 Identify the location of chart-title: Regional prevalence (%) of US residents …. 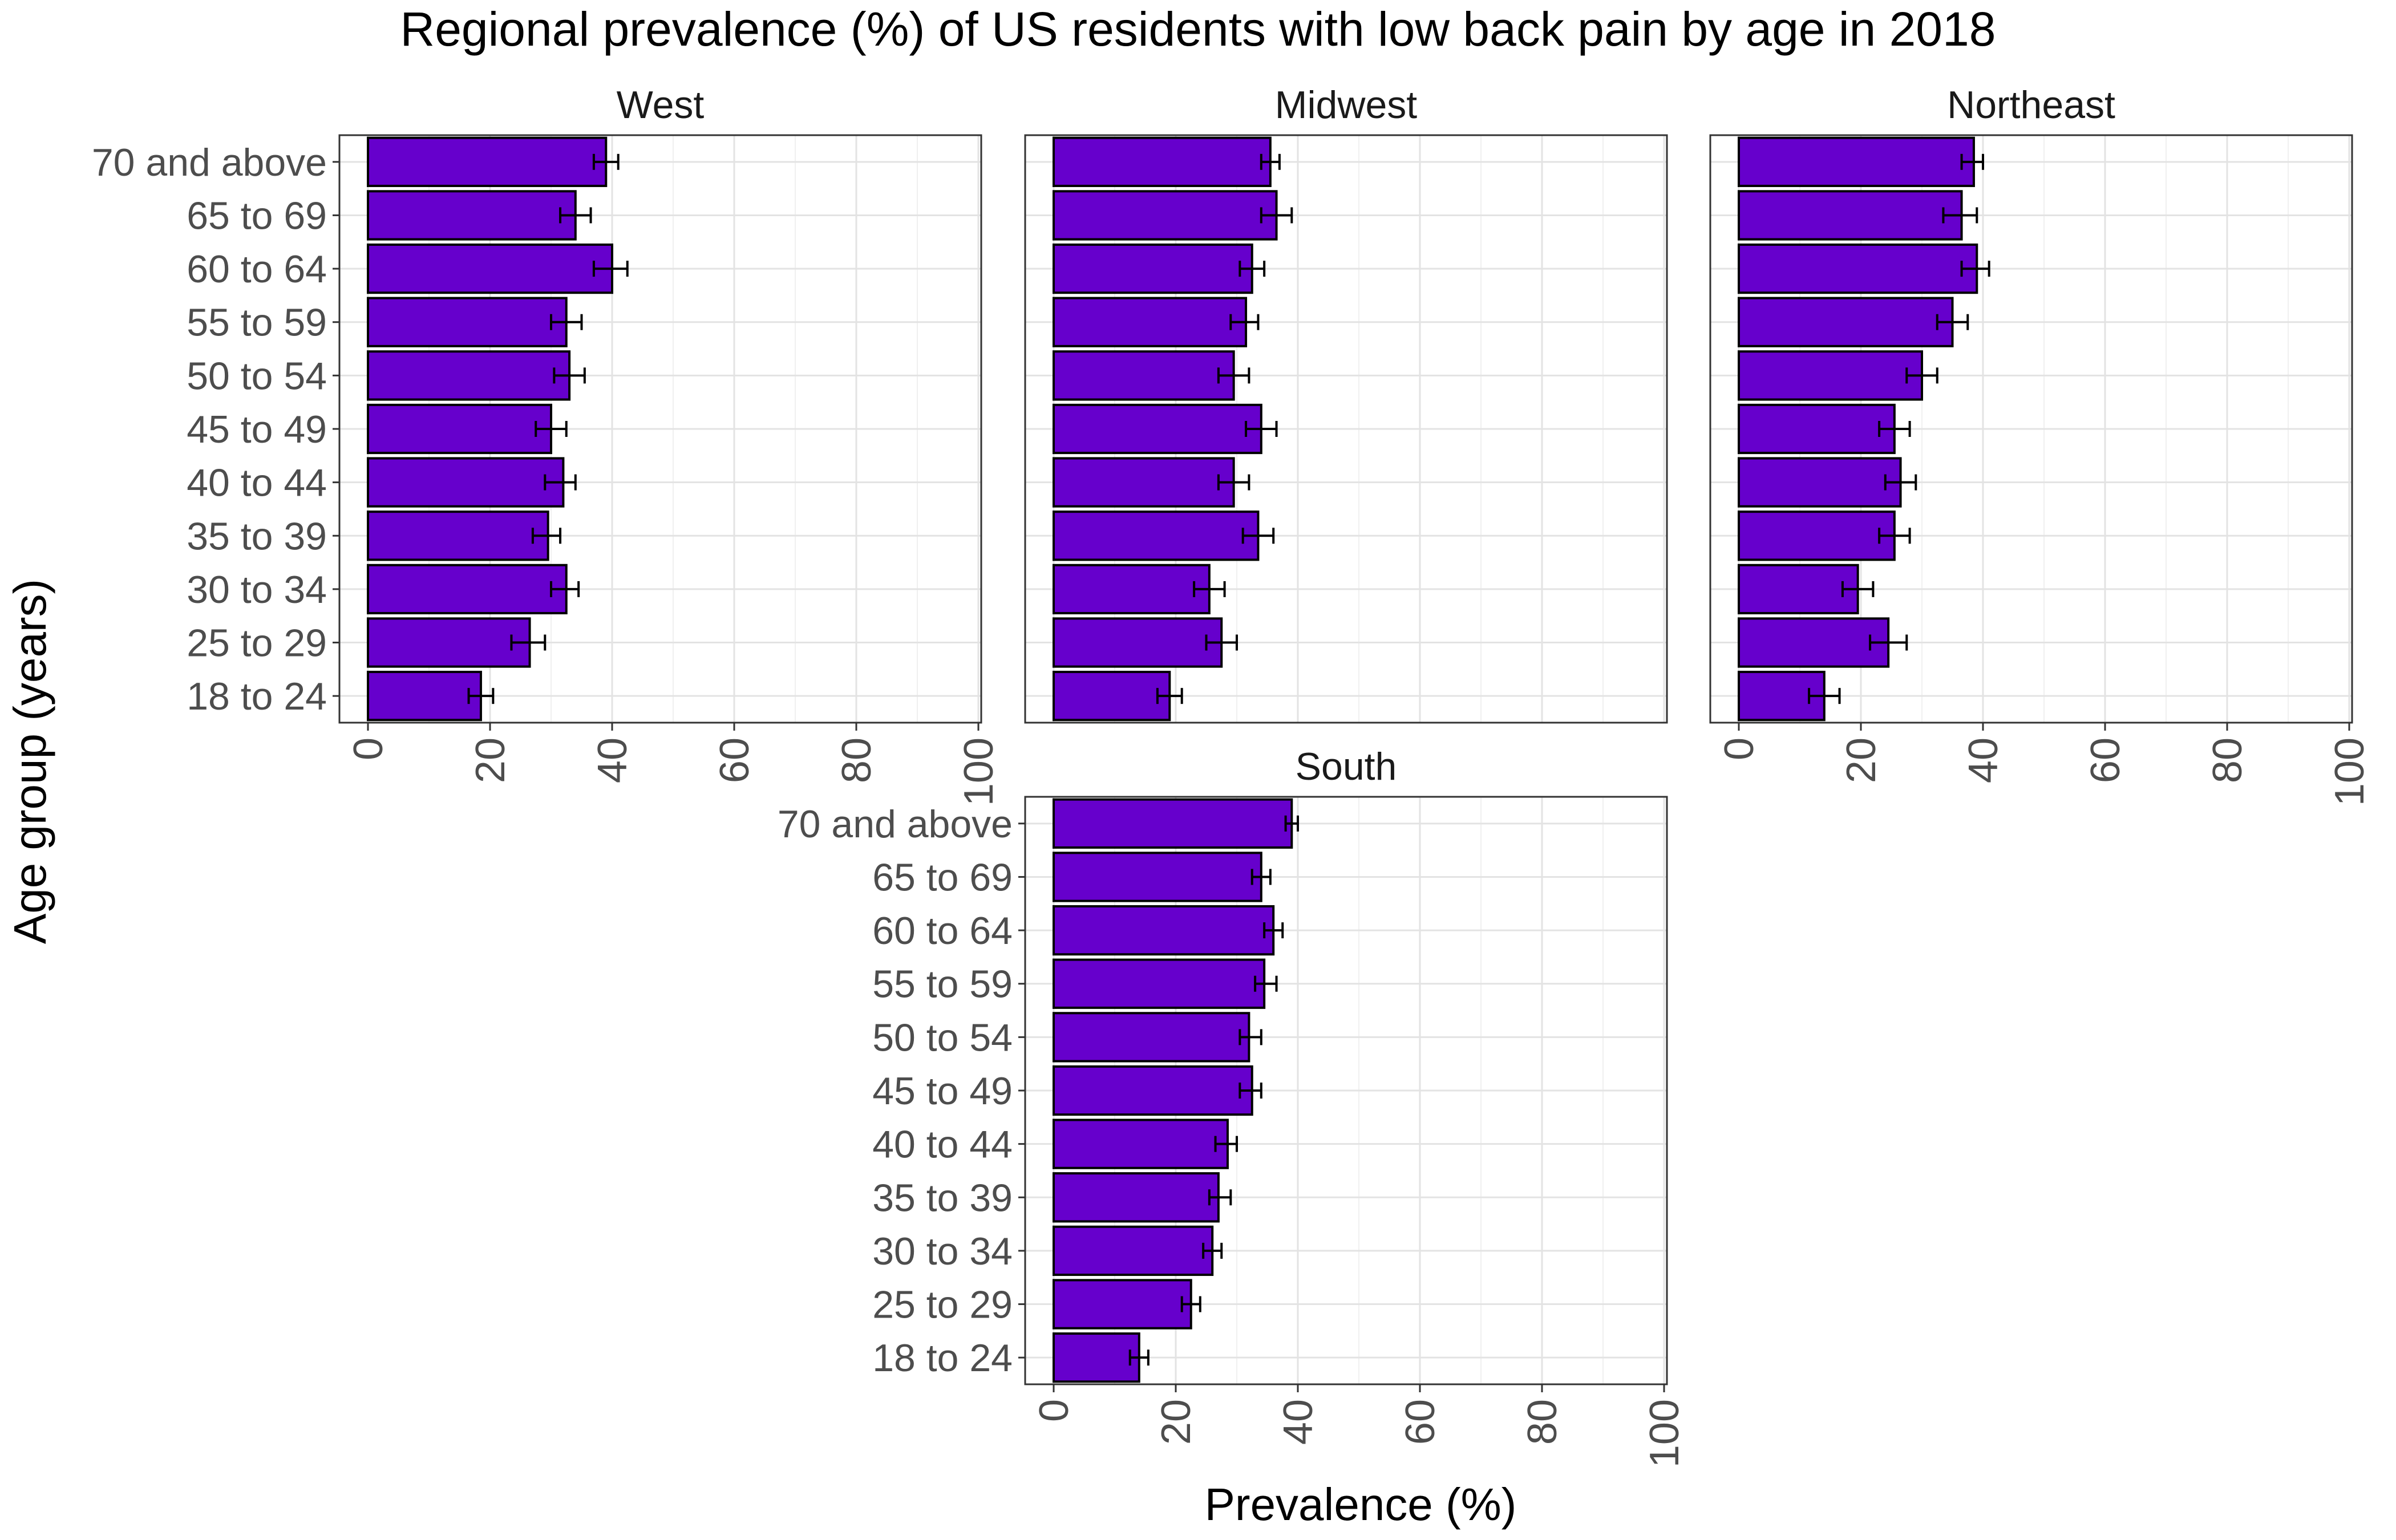
(1198, 29).